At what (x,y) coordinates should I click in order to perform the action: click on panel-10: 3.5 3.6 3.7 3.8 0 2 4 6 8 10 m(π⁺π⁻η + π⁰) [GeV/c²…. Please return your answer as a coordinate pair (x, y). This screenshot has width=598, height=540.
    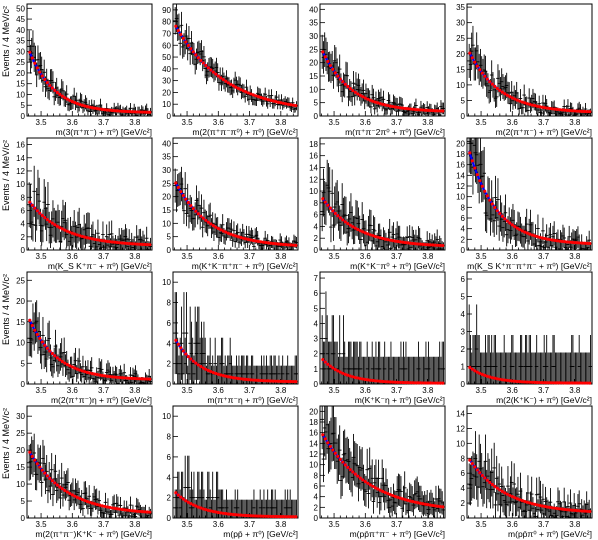
    Looking at the image, I should click on (230, 338).